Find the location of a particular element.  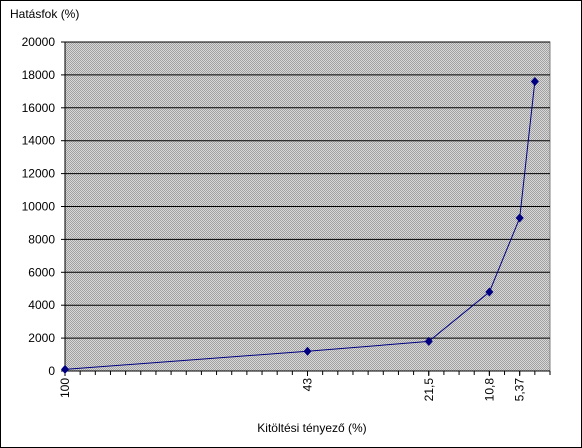

x-tick-label: 10,8 is located at coordinates (489, 390).